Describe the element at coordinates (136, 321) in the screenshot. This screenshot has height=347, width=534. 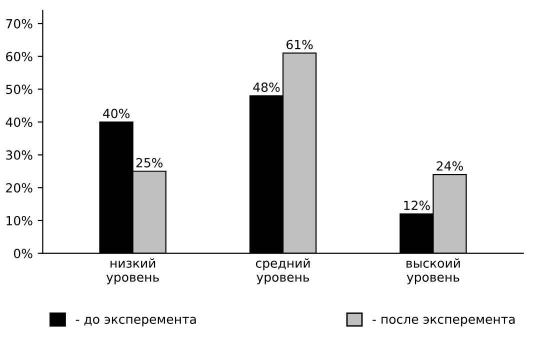
I see `legend-label: - до эксперемента` at that location.